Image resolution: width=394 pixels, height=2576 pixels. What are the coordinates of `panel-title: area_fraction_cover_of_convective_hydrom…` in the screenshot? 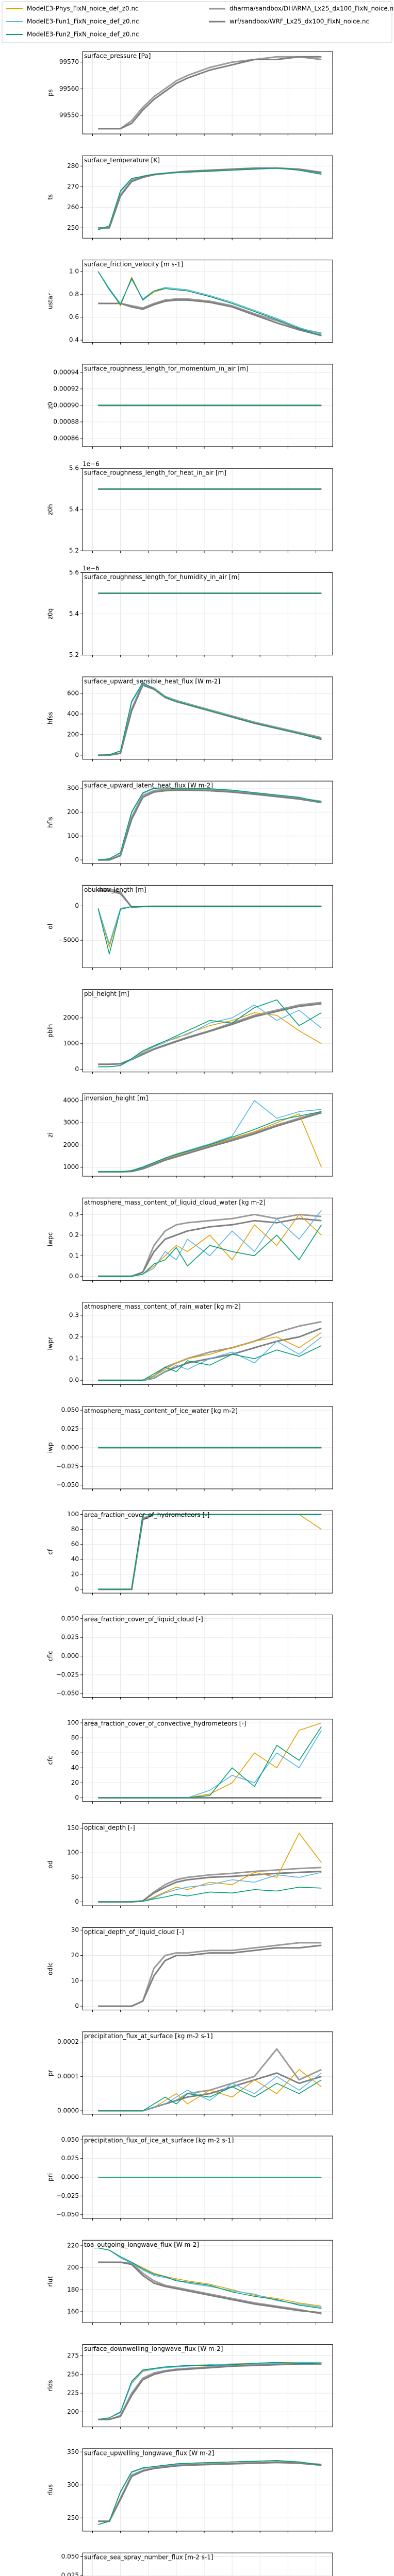 It's located at (165, 1723).